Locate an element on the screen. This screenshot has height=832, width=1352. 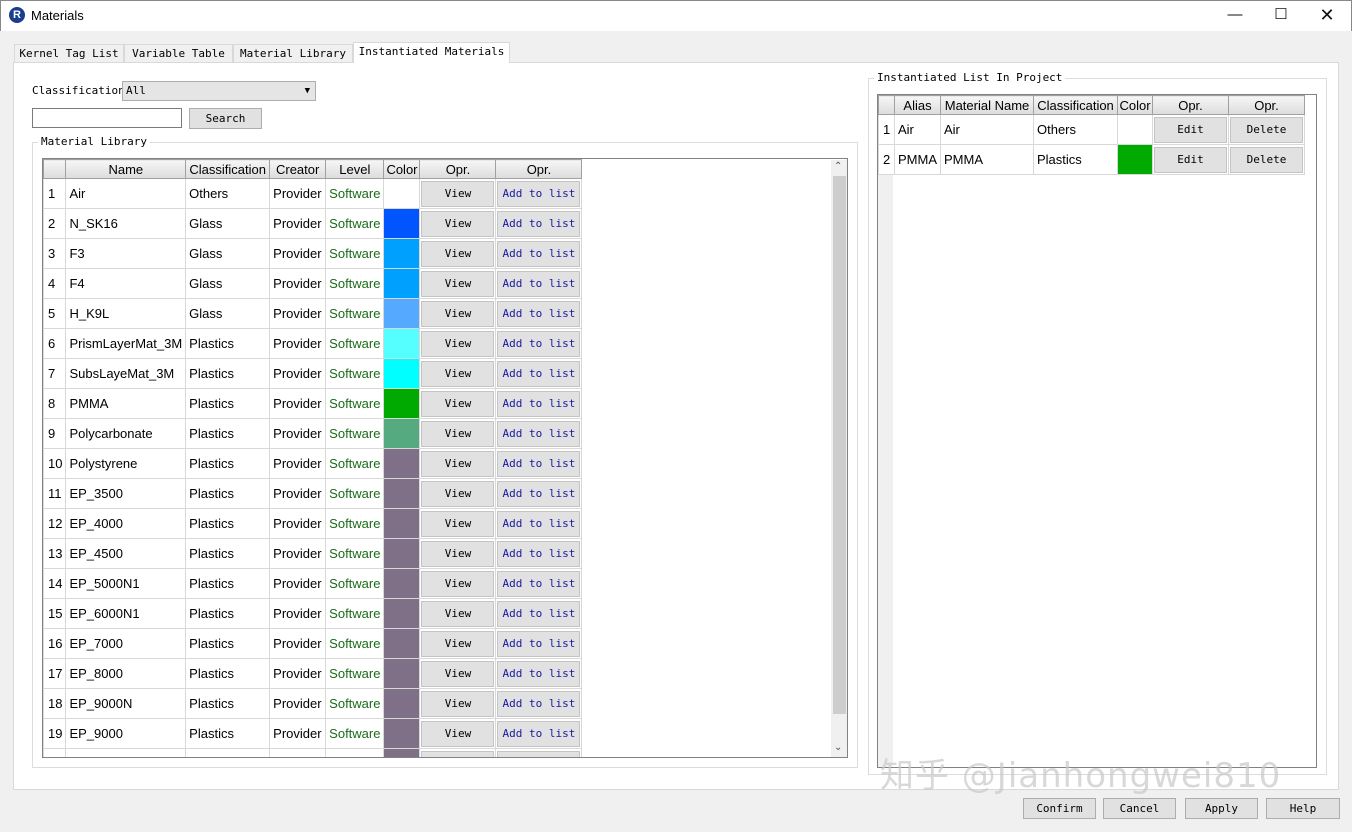
column-header: Level is located at coordinates (355, 169).